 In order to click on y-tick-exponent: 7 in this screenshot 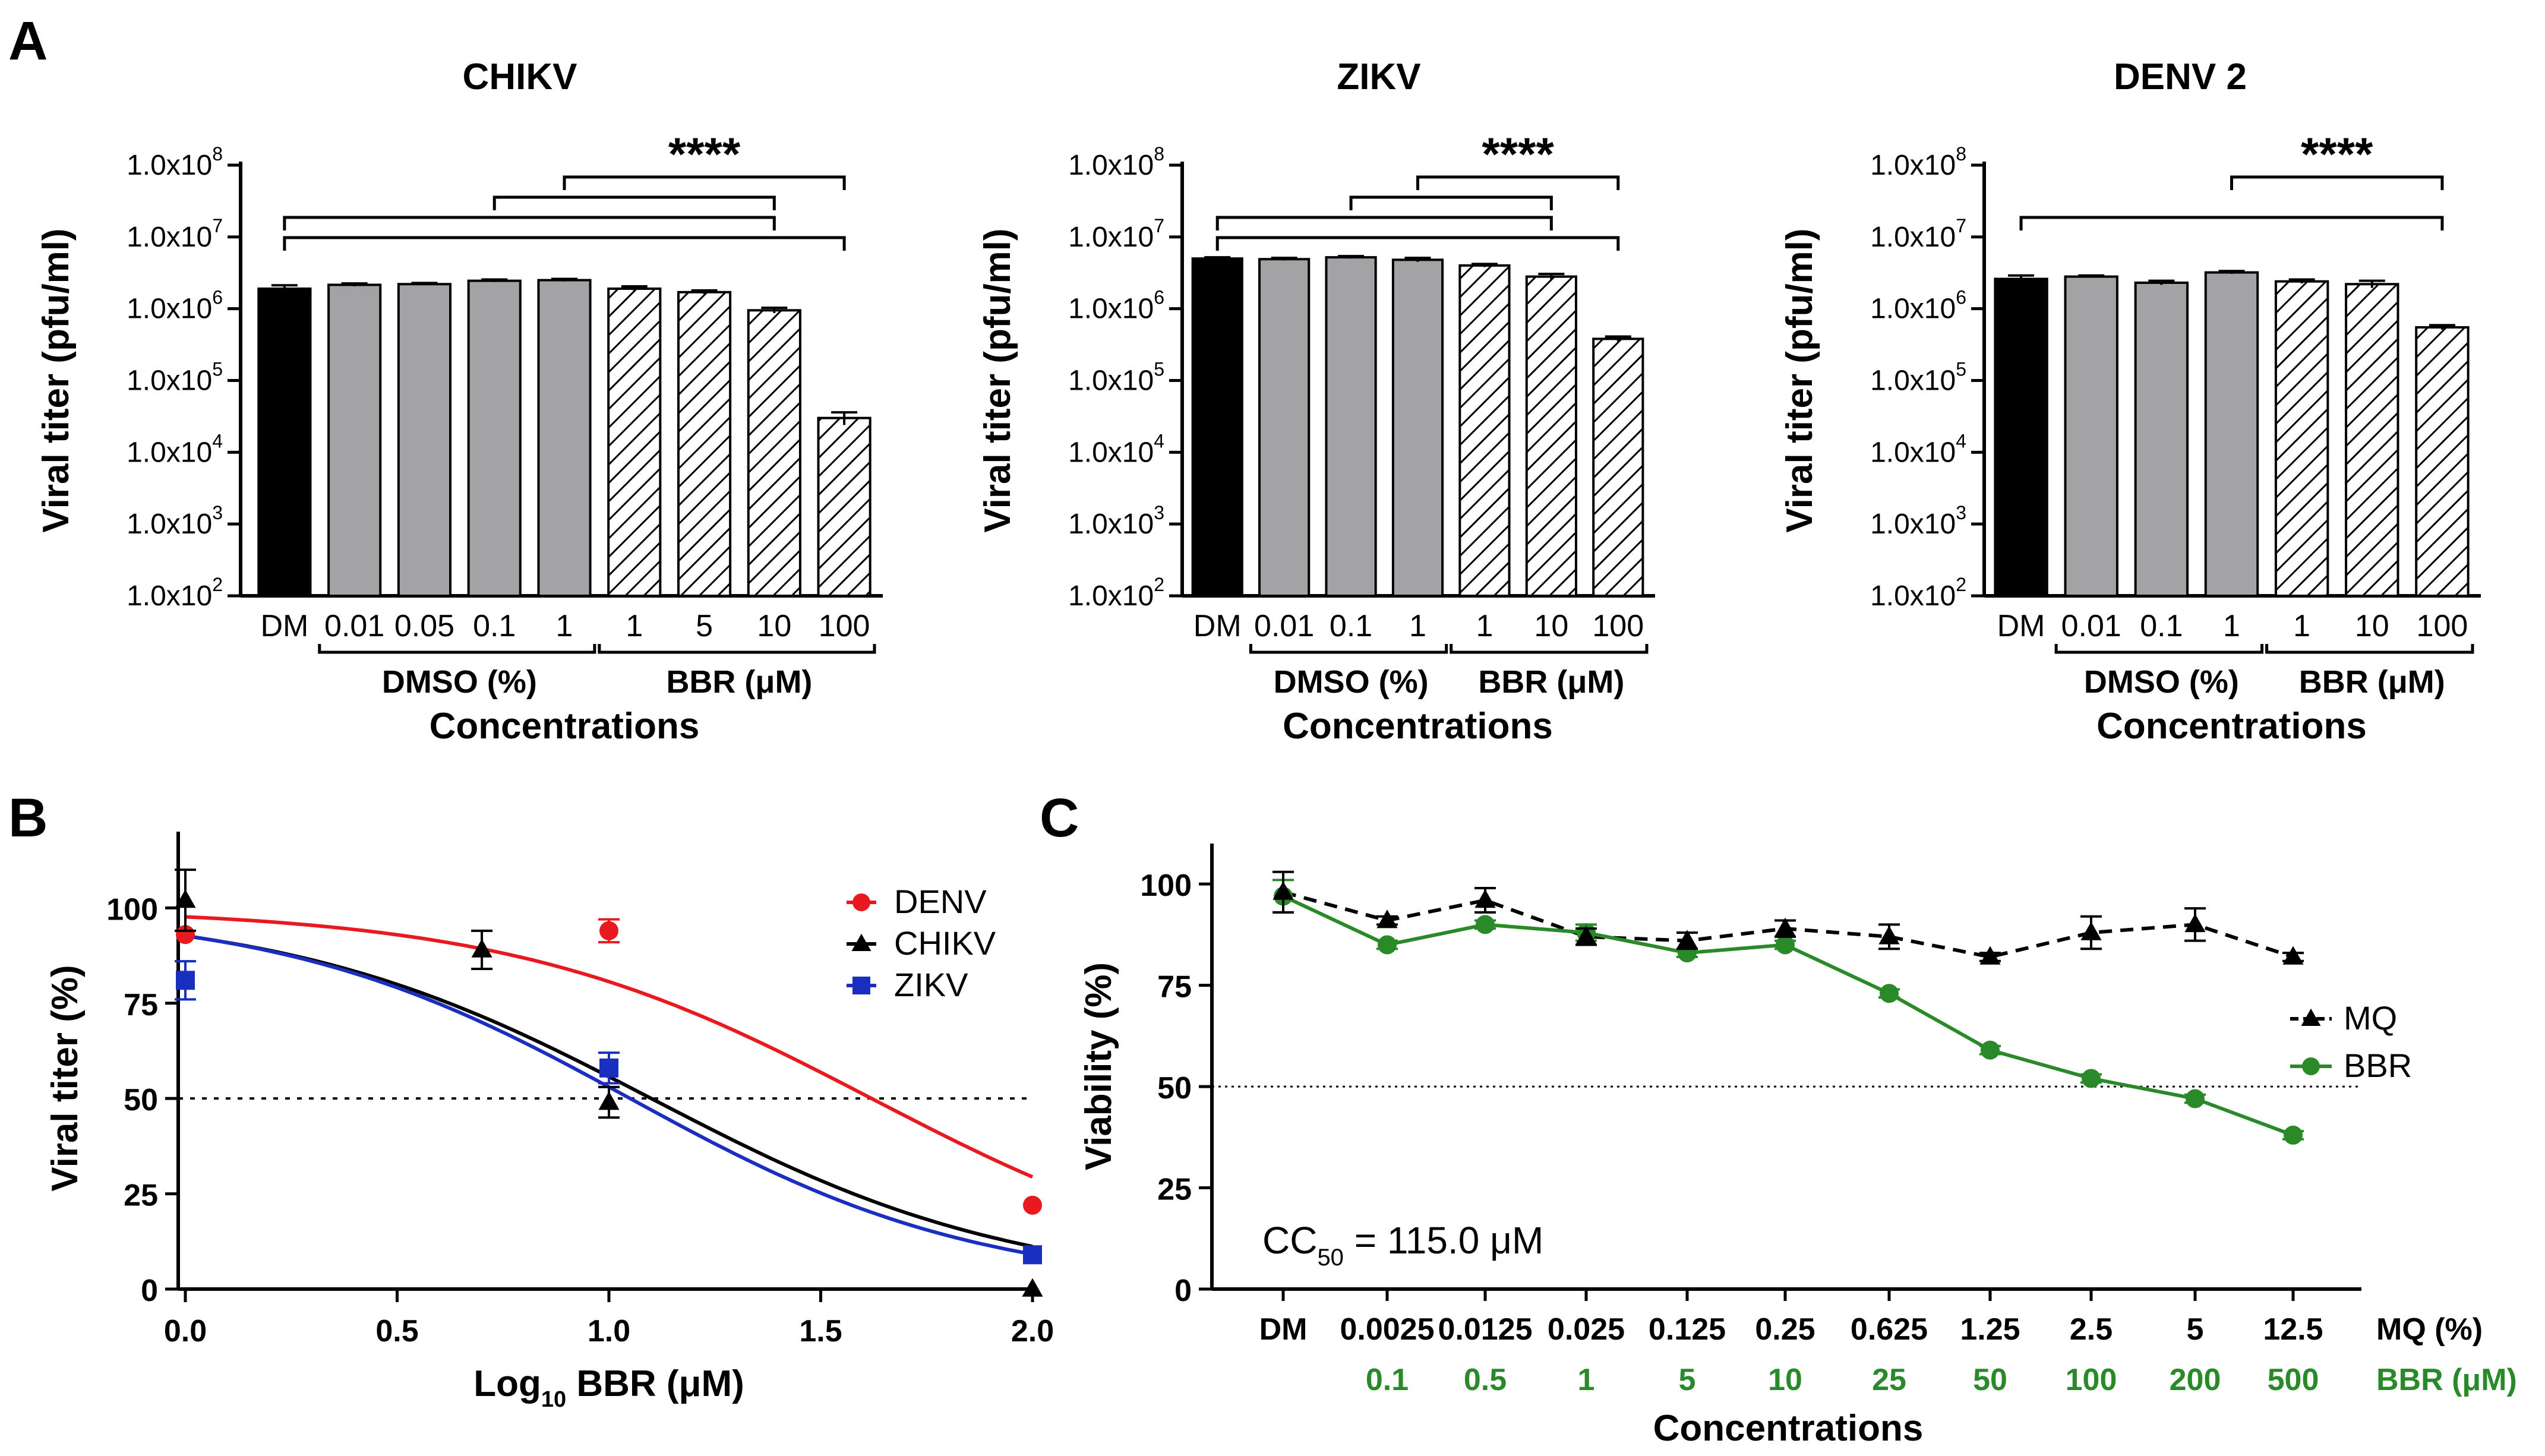, I will do `click(1961, 225)`.